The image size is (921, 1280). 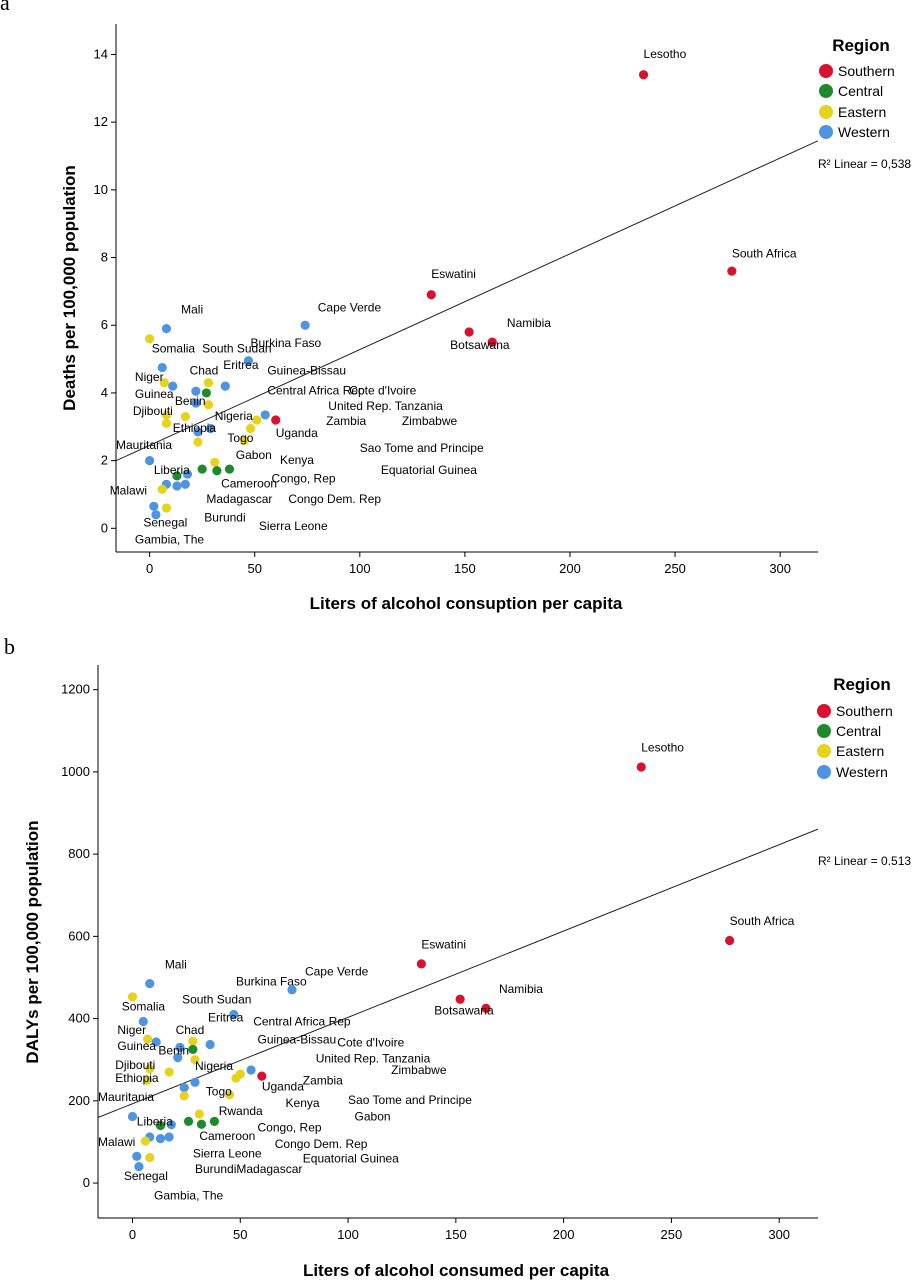 What do you see at coordinates (862, 684) in the screenshot?
I see `legend-title: Region` at bounding box center [862, 684].